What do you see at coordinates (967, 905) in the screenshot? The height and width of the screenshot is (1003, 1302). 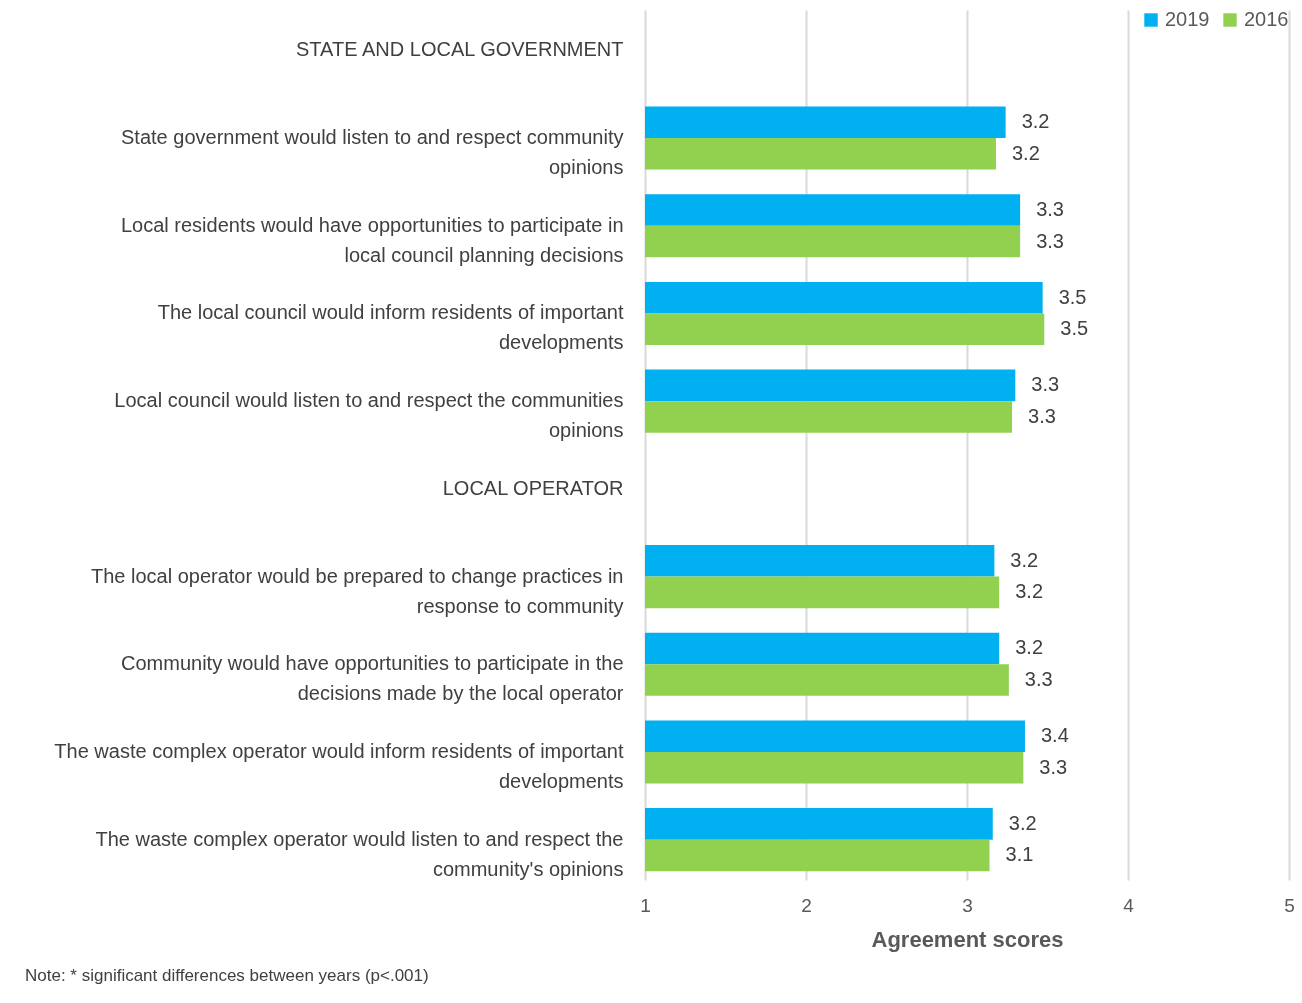 I see `x-tick-label: 3` at bounding box center [967, 905].